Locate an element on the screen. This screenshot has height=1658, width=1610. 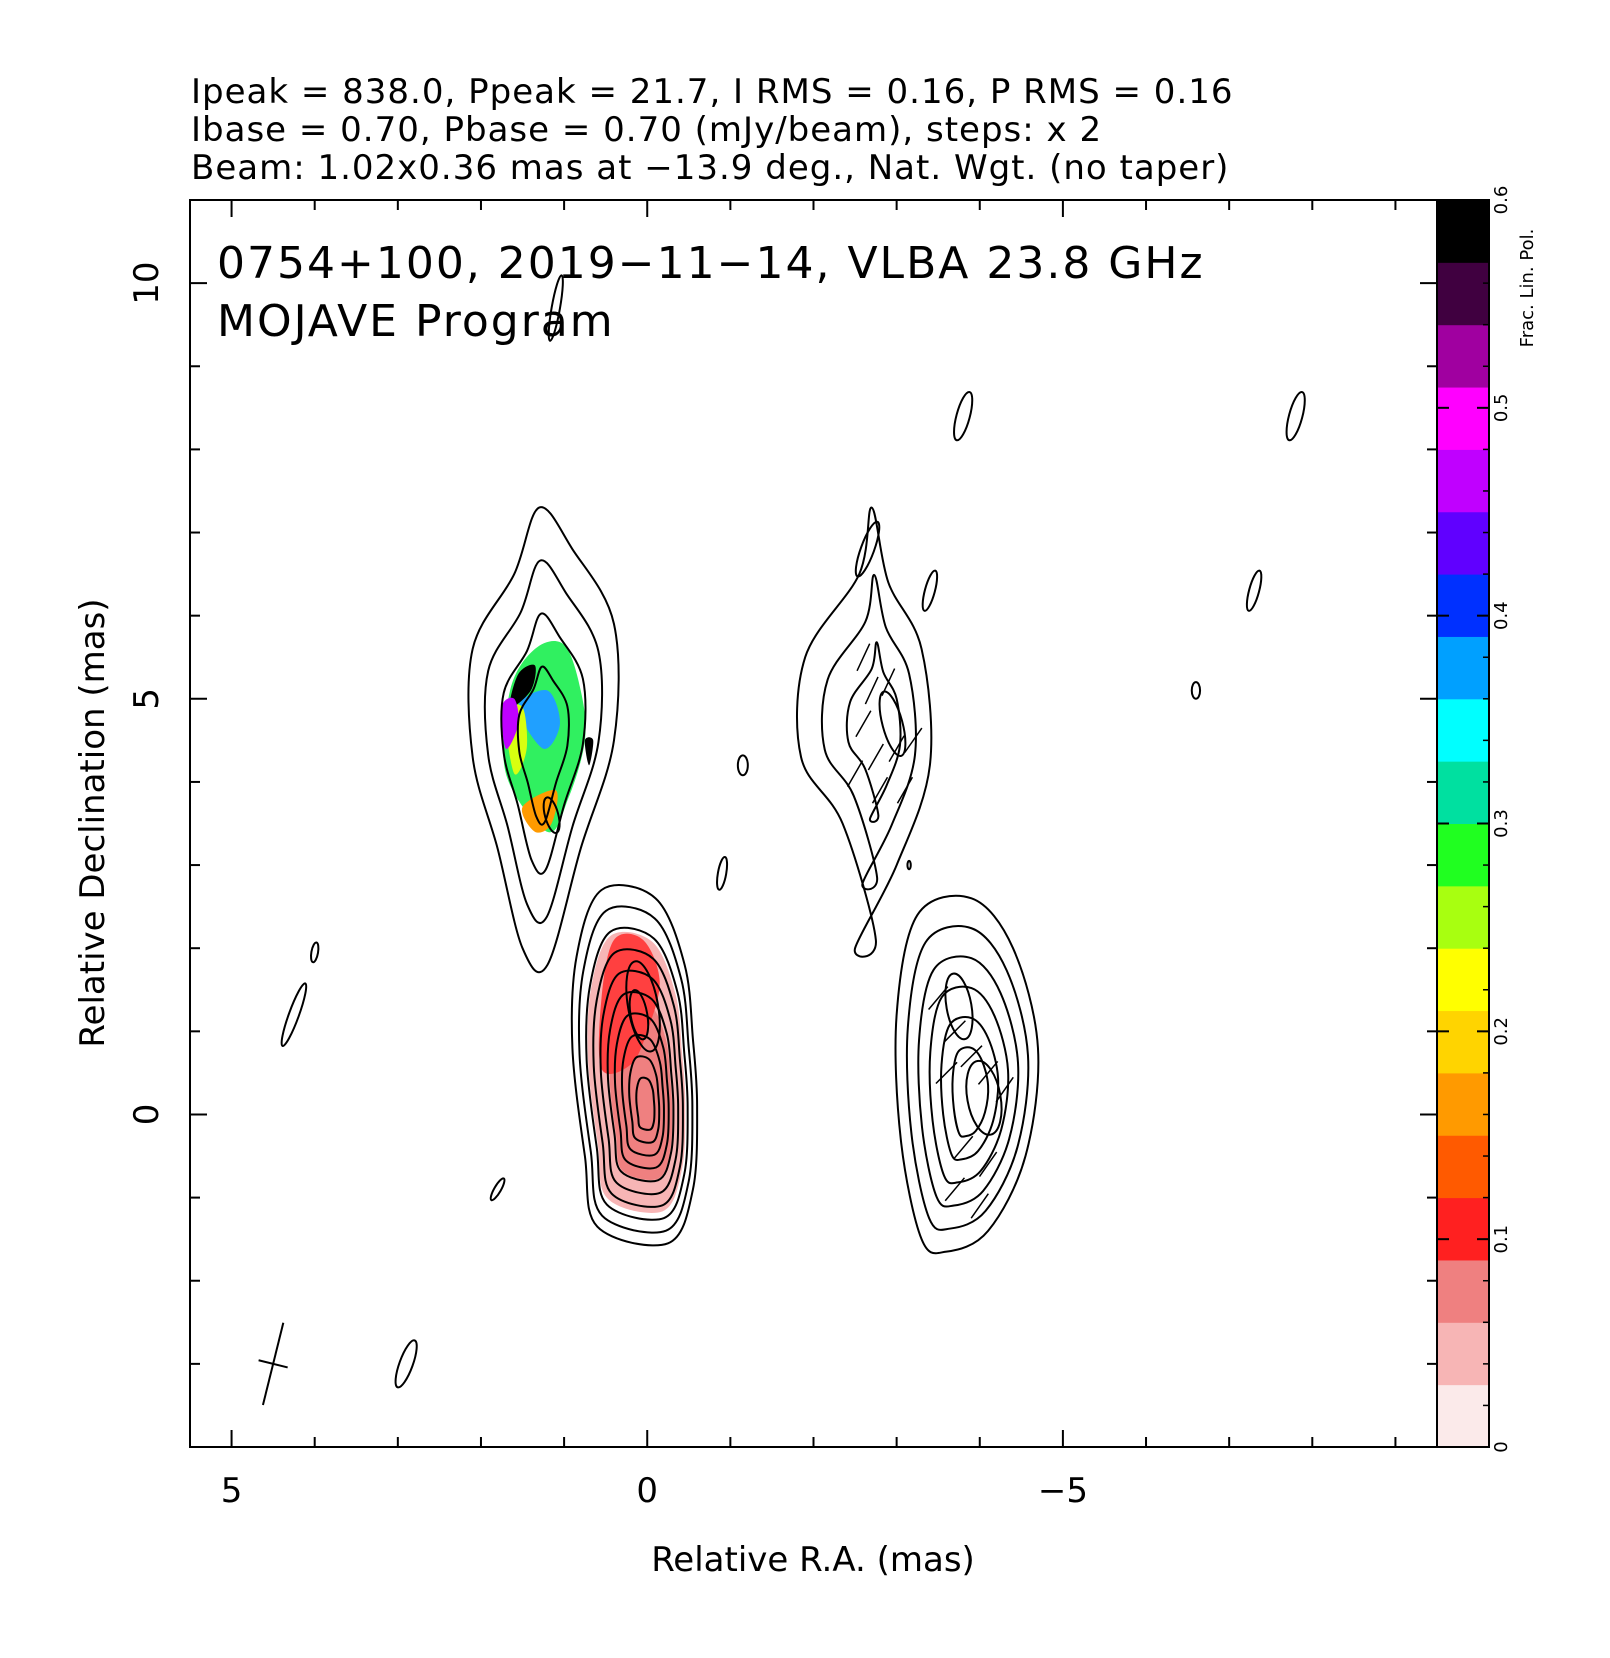
contour-jet-knot is located at coordinates (551, 815).